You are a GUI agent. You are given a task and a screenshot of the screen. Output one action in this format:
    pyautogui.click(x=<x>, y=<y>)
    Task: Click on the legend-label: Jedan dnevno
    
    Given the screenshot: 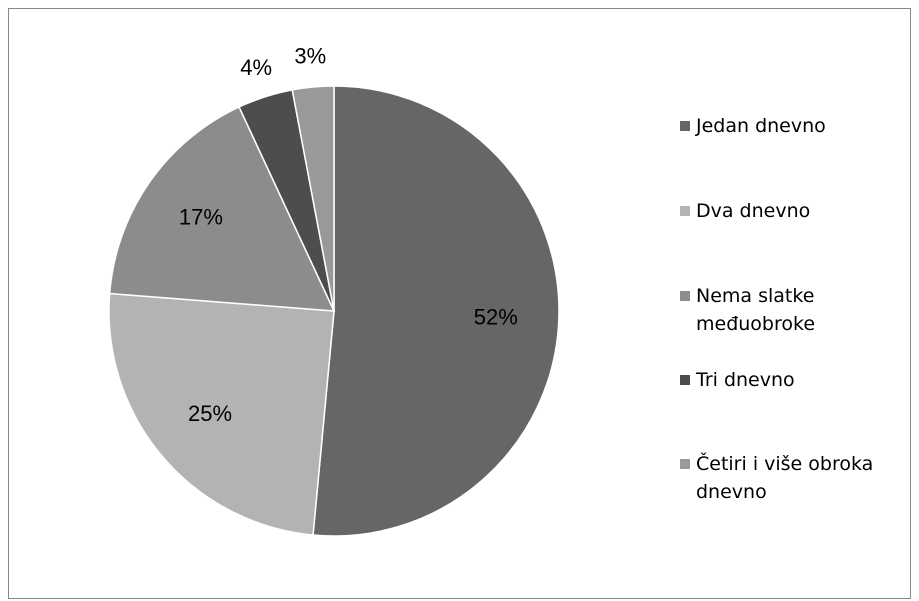 What is the action you would take?
    pyautogui.click(x=761, y=126)
    